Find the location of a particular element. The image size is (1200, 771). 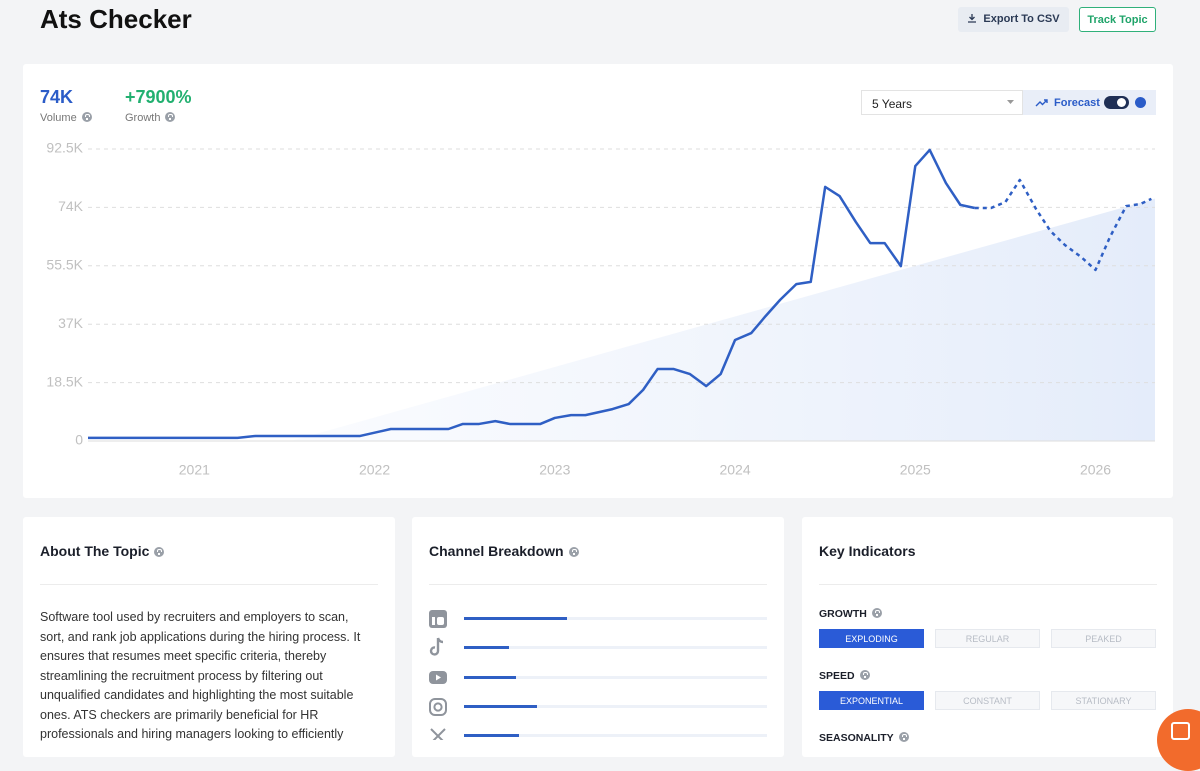

indicator-pill: EXPONENTIAL is located at coordinates (871, 700).